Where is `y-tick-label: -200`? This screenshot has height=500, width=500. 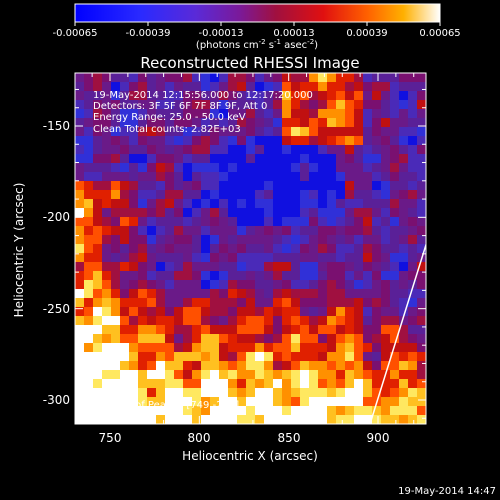 y-tick-label: -200 is located at coordinates (56, 217).